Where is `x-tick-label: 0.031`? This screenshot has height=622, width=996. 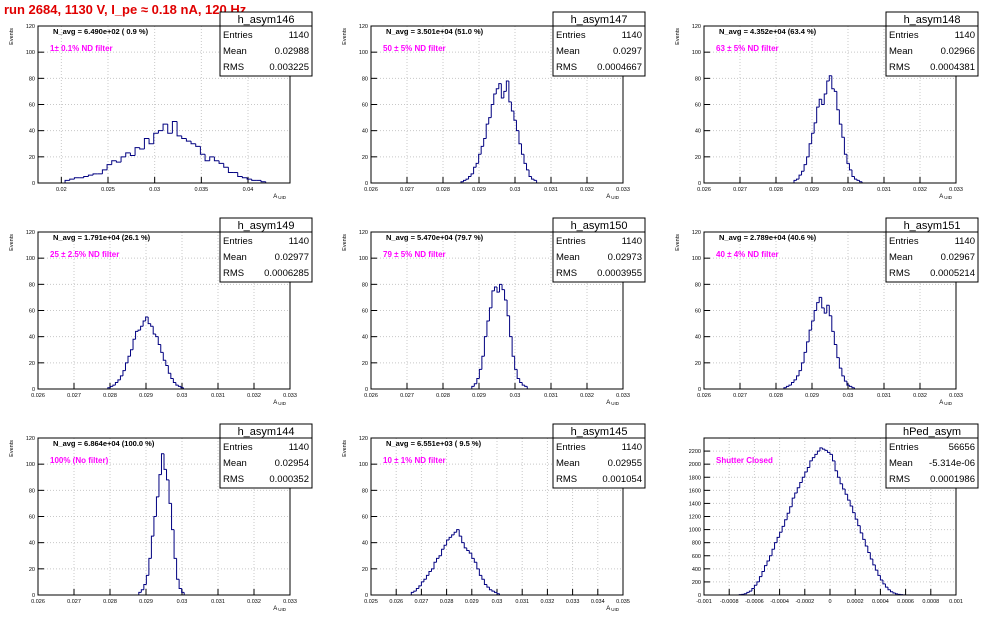 x-tick-label: 0.031 is located at coordinates (884, 396).